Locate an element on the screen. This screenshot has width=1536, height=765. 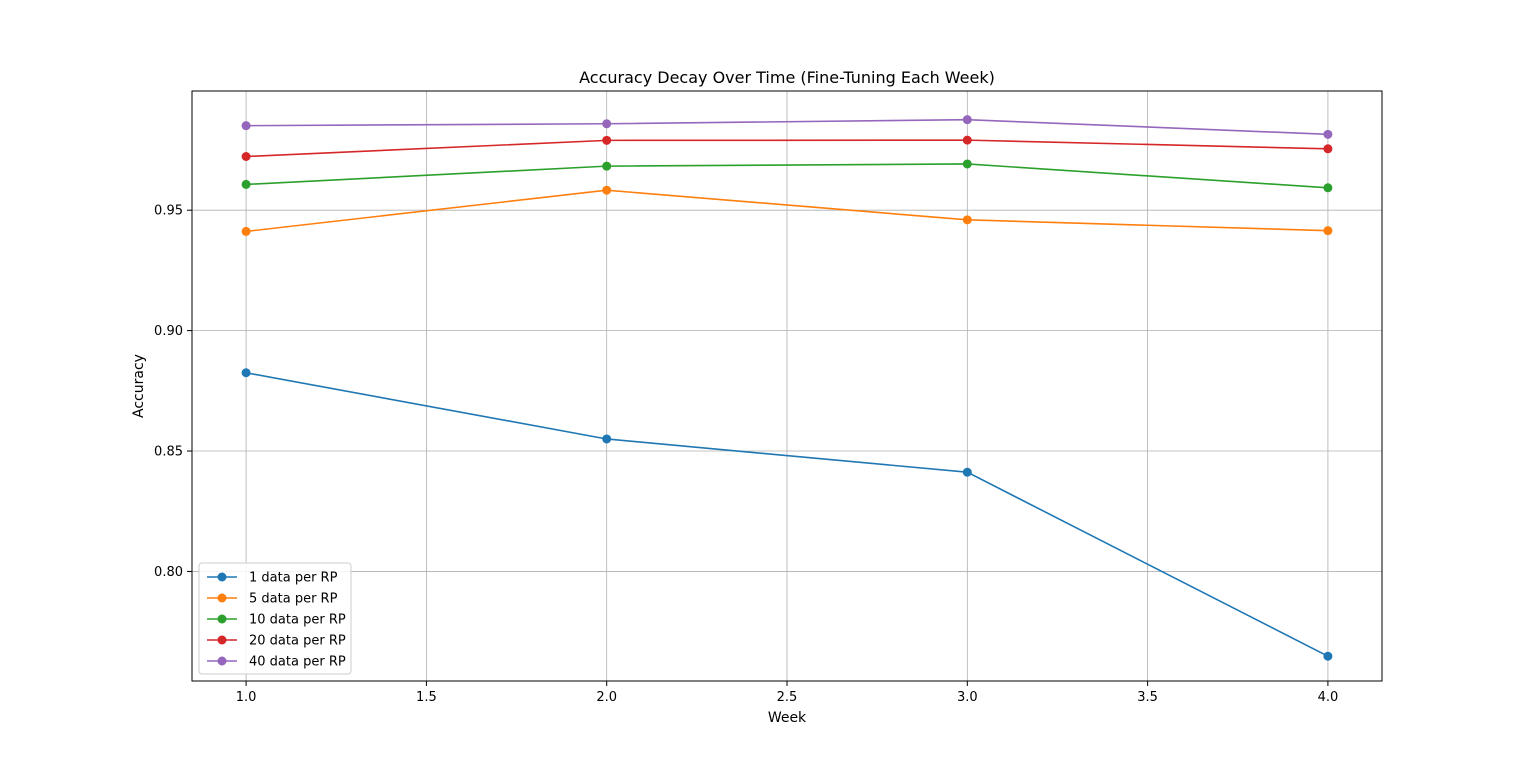
legend-label: 5 data per RP is located at coordinates (293, 599).